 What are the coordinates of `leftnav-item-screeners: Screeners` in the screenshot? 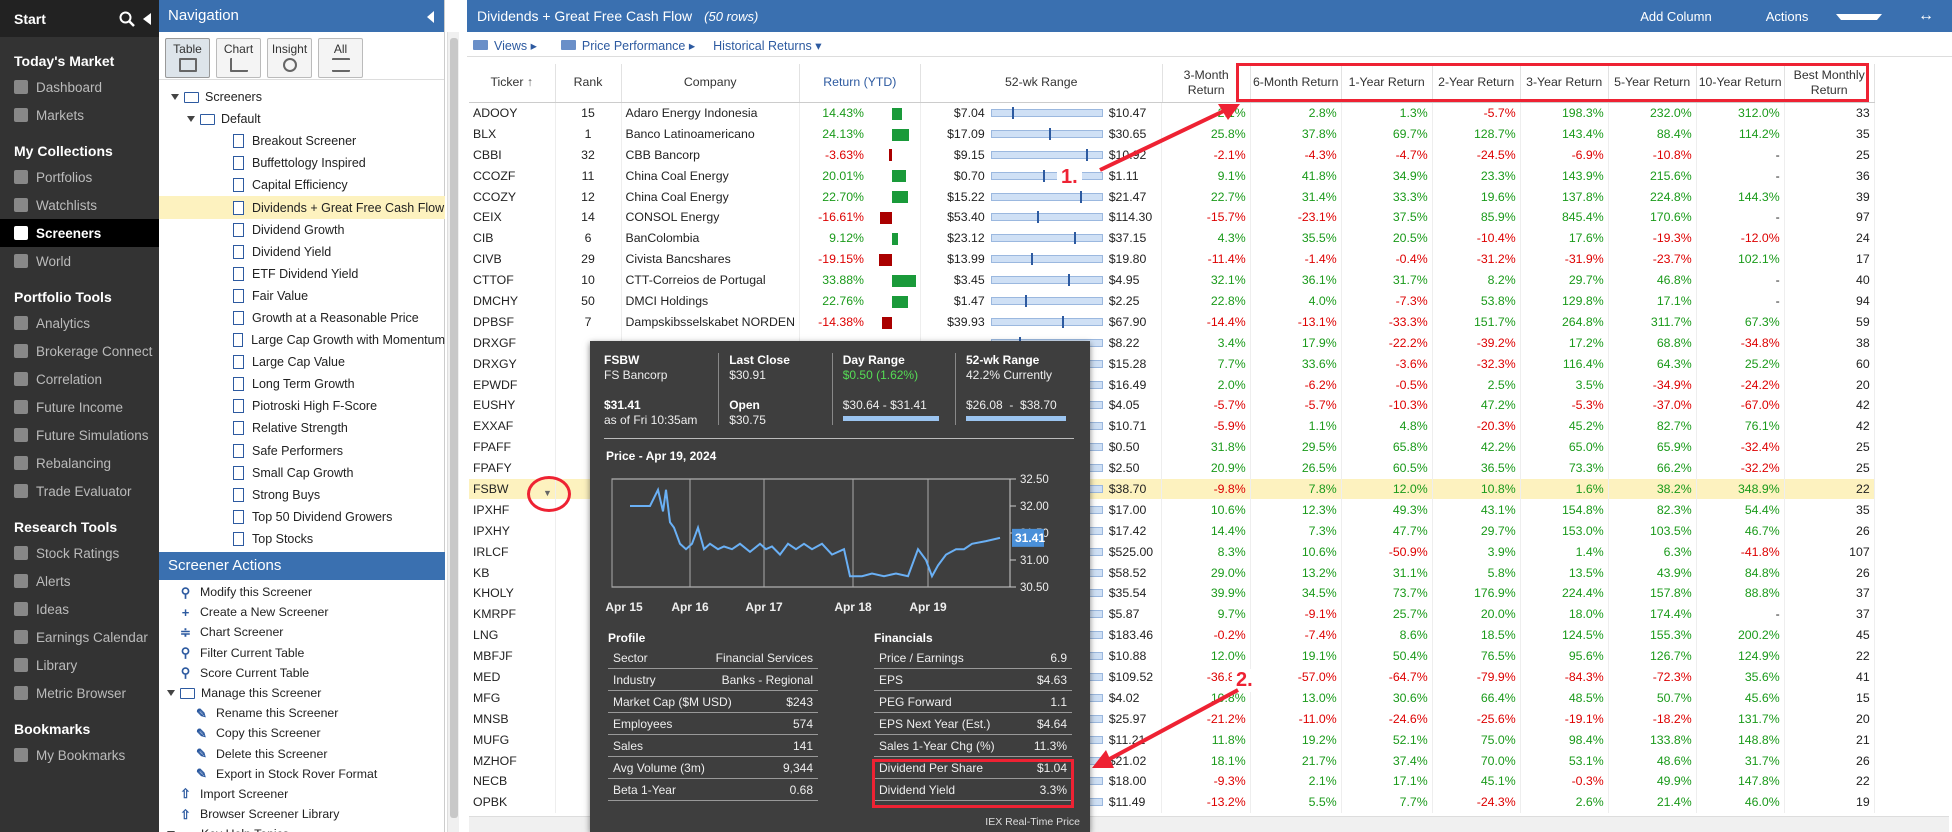 It's located at (79, 233).